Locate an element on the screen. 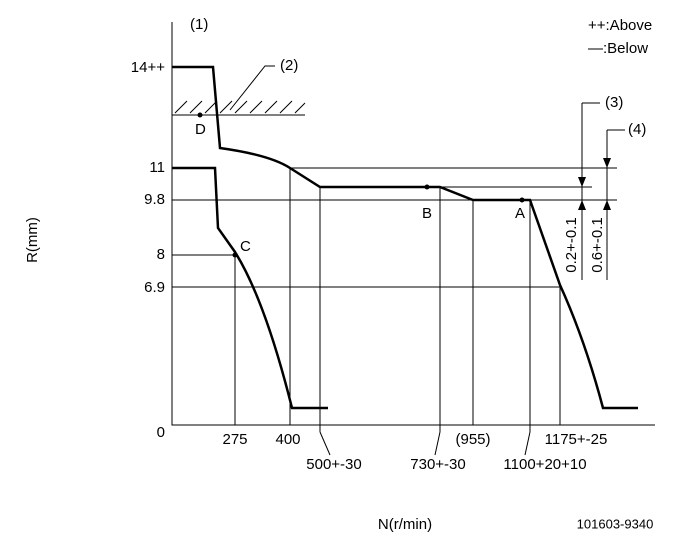  x-tick-label: 1100+20+10 is located at coordinates (544, 464).